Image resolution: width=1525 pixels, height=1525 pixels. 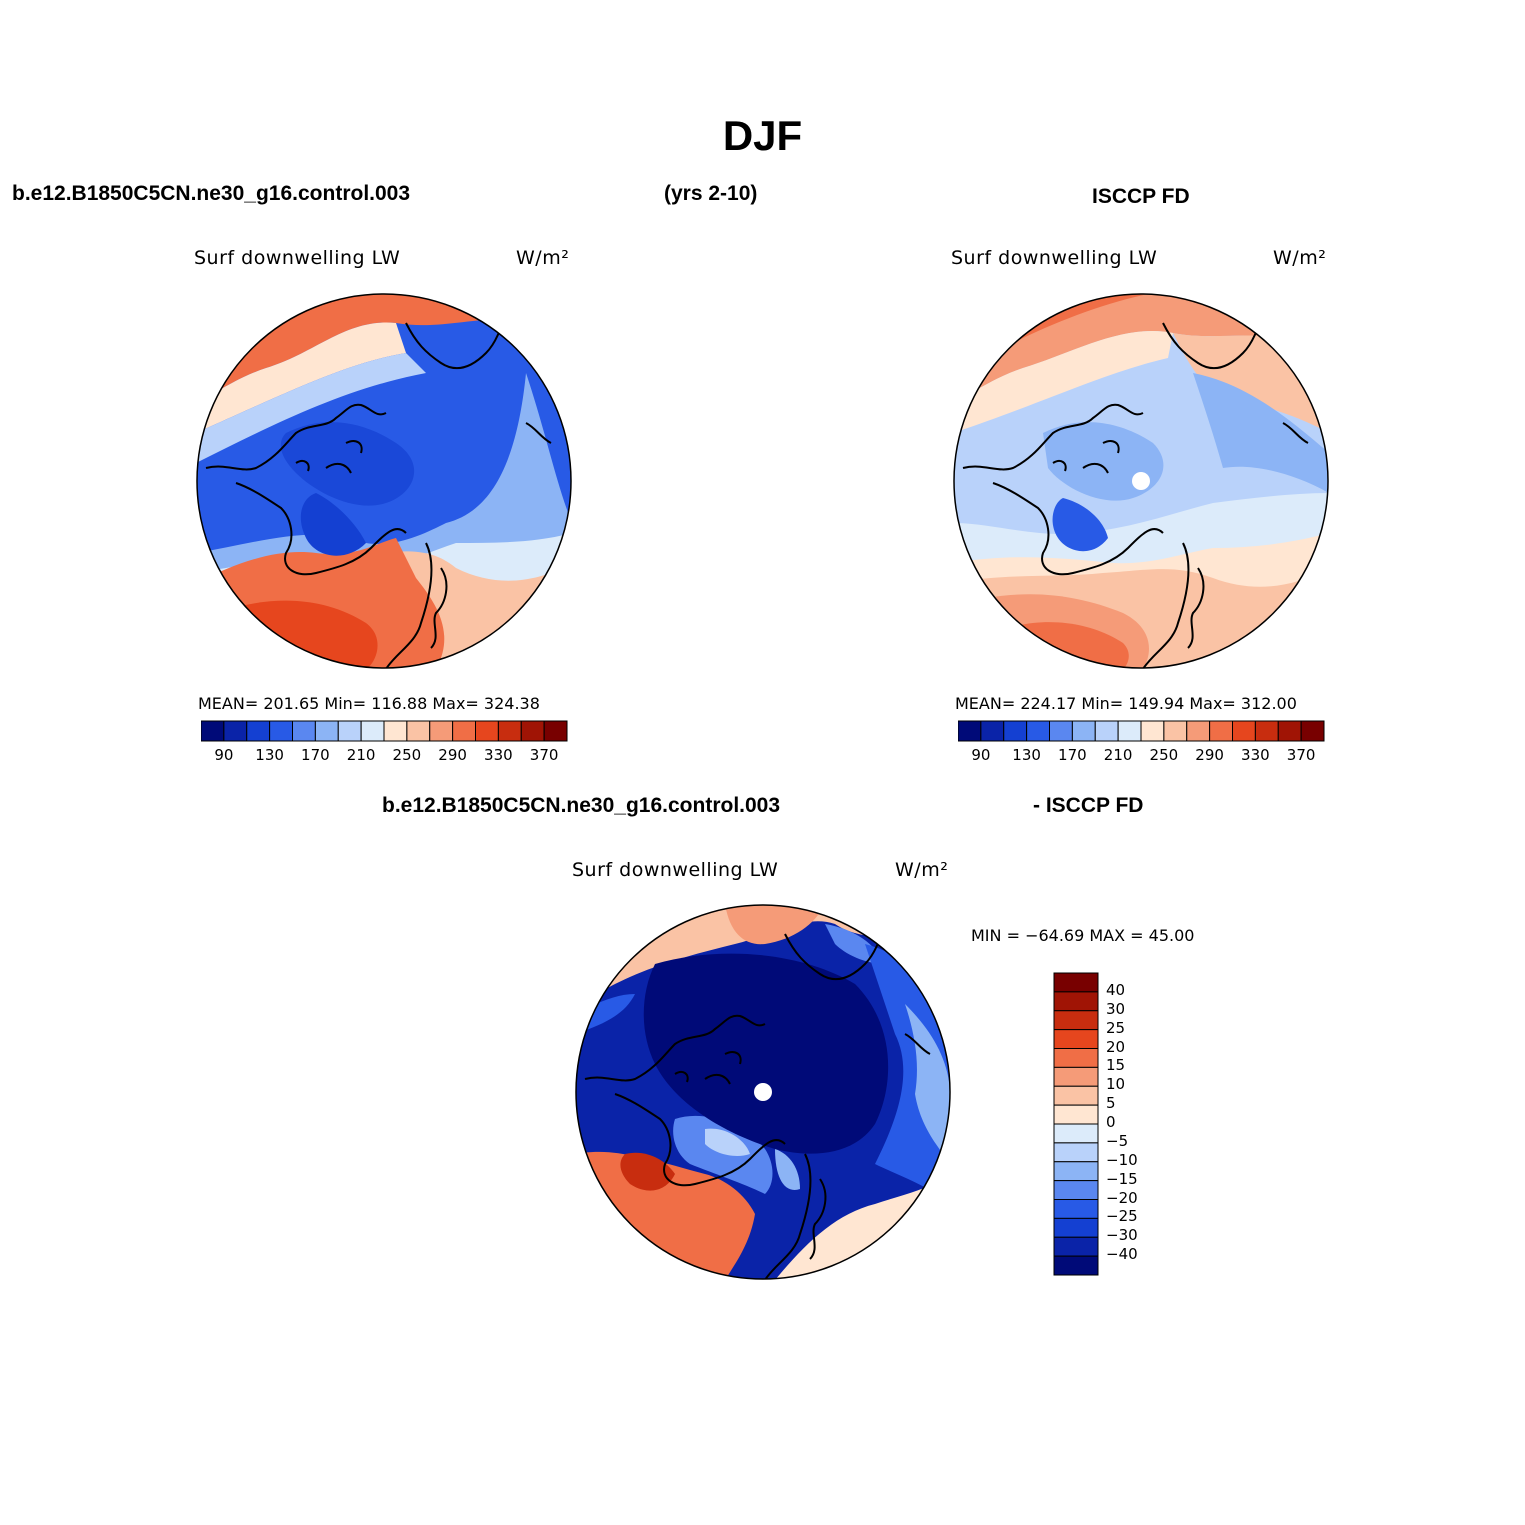 What do you see at coordinates (1083, 935) in the screenshot?
I see `diff-stats: MIN = −64.69 MAX = 45.00` at bounding box center [1083, 935].